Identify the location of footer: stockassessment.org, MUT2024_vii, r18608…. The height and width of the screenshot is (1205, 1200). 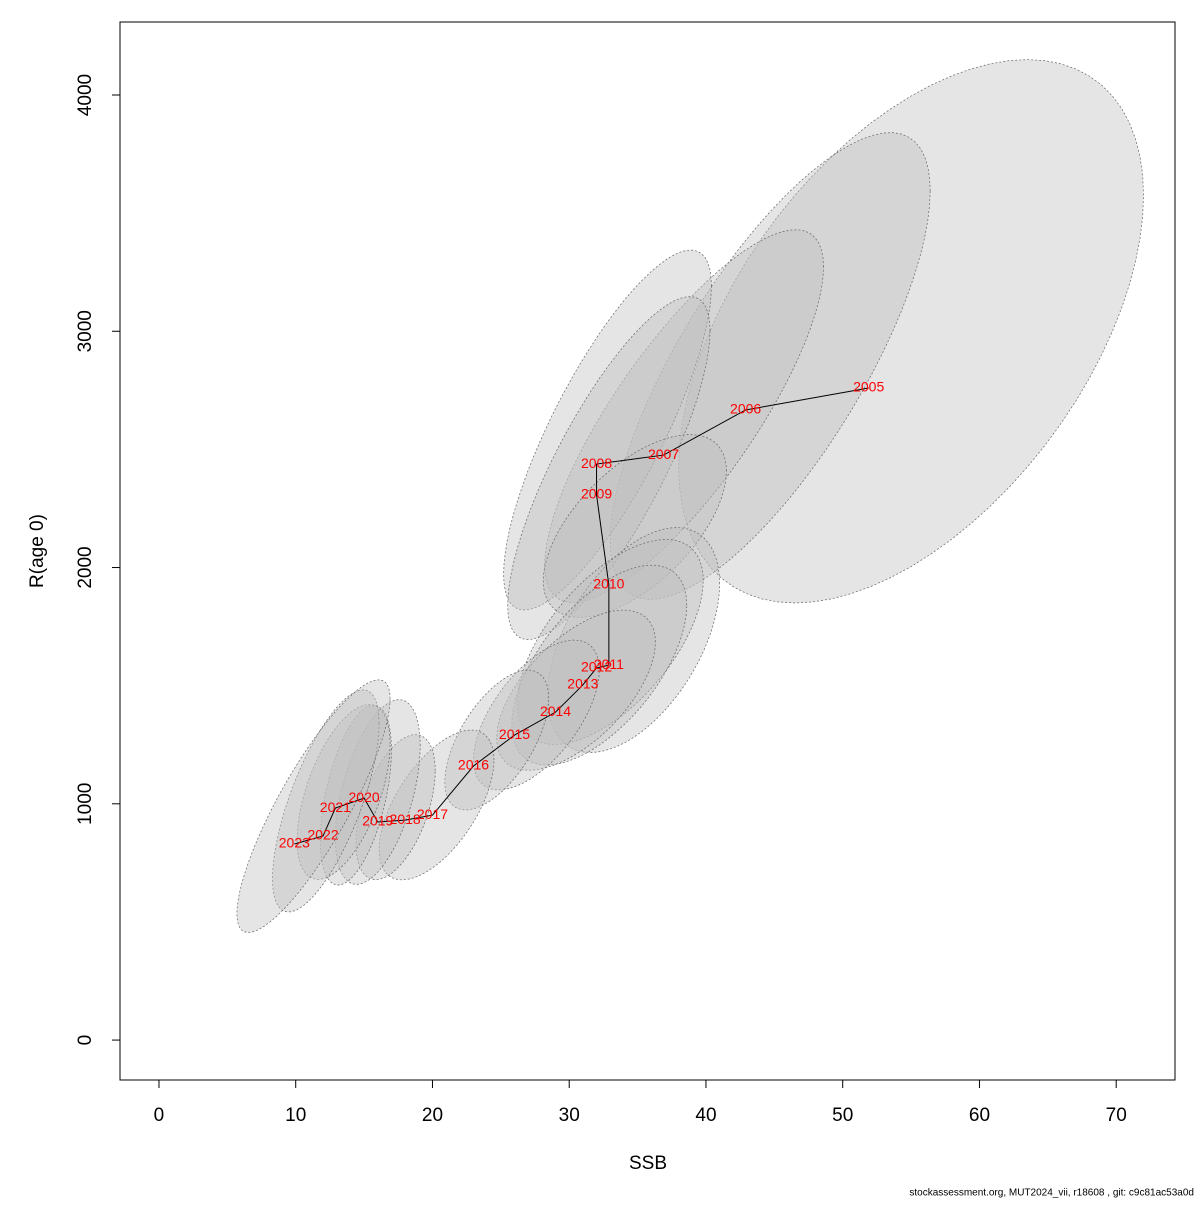
(1051, 1193).